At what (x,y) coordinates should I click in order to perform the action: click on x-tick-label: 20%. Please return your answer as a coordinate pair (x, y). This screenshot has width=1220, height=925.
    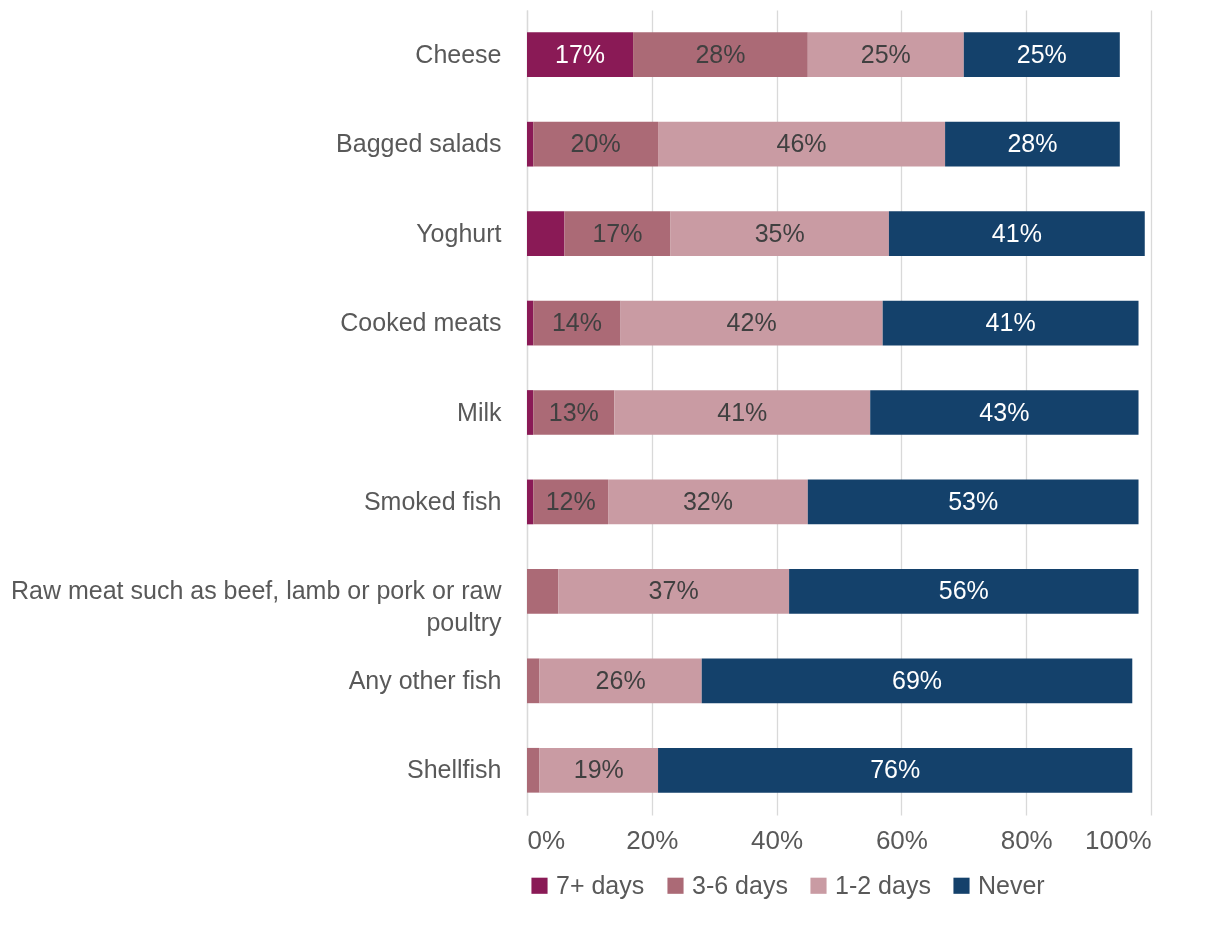
    Looking at the image, I should click on (652, 839).